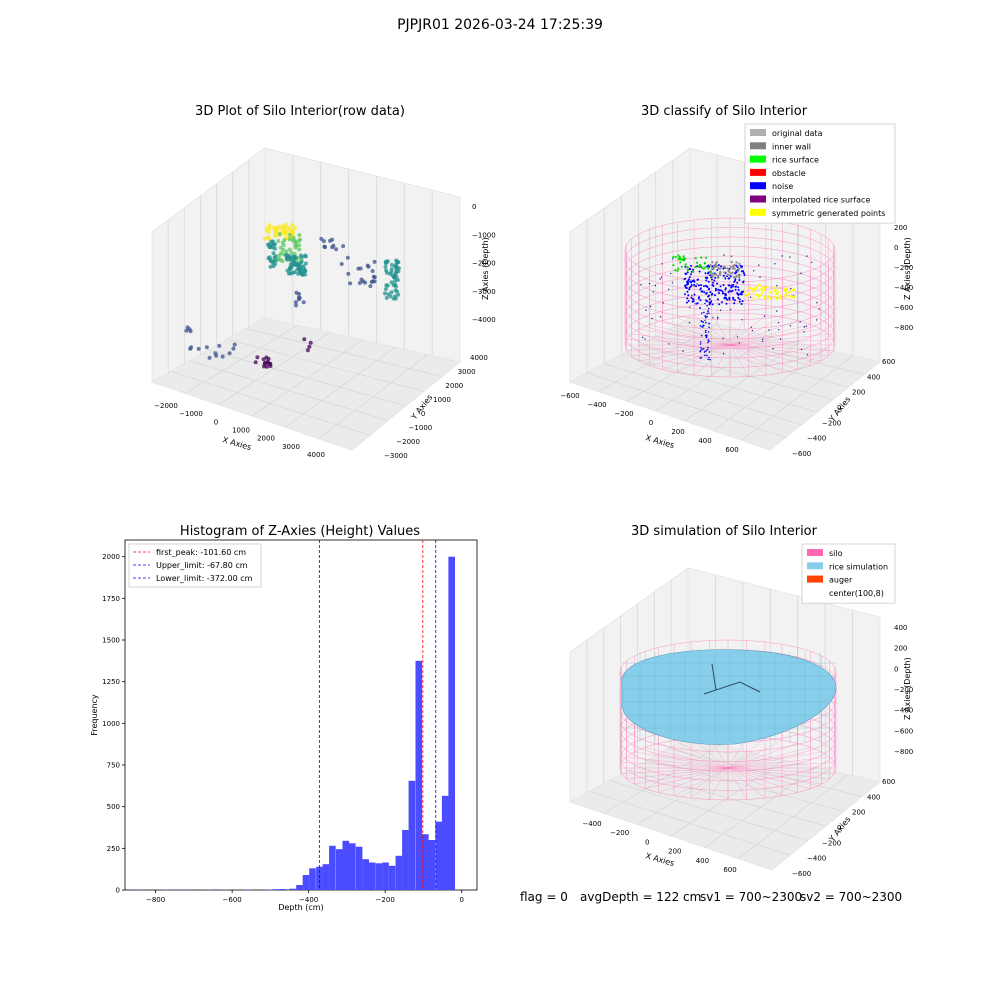  I want to click on plot4-x-tick-5: 600, so click(729, 870).